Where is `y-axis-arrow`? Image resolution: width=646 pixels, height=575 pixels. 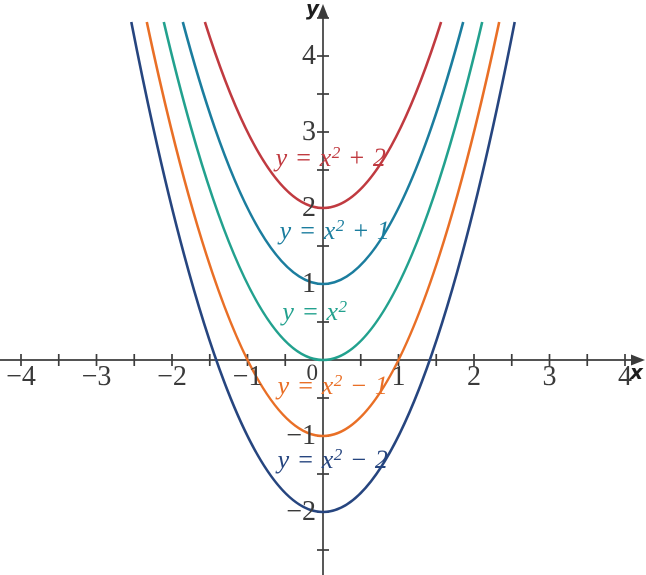 y-axis-arrow is located at coordinates (323, 11).